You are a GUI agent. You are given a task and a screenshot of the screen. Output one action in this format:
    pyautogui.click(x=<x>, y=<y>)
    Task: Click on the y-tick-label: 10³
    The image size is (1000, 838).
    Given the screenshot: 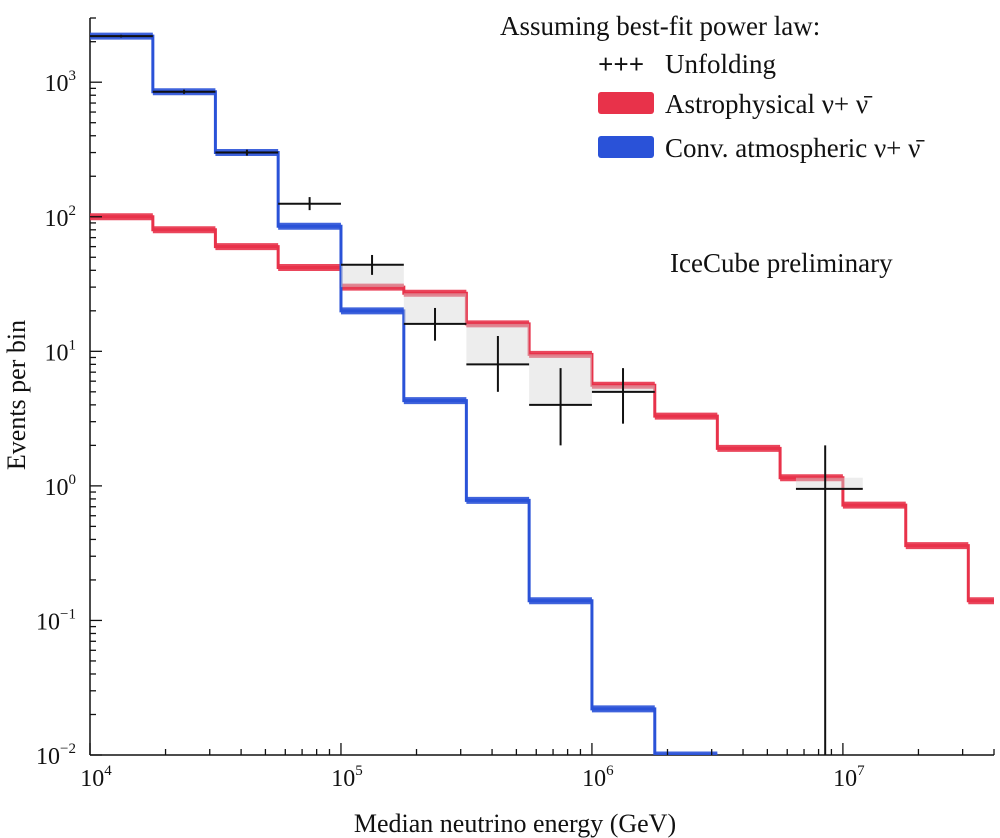 What is the action you would take?
    pyautogui.click(x=61, y=82)
    